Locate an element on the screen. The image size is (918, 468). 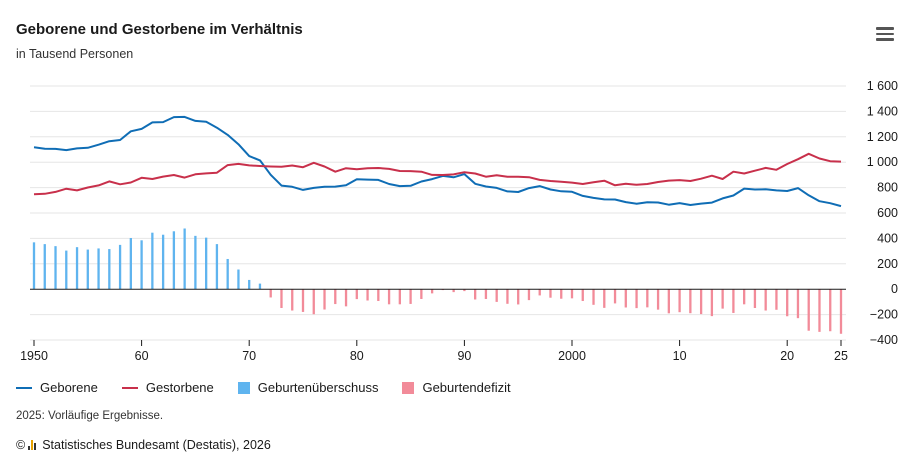
hamburger-menu-icon is located at coordinates (885, 34).